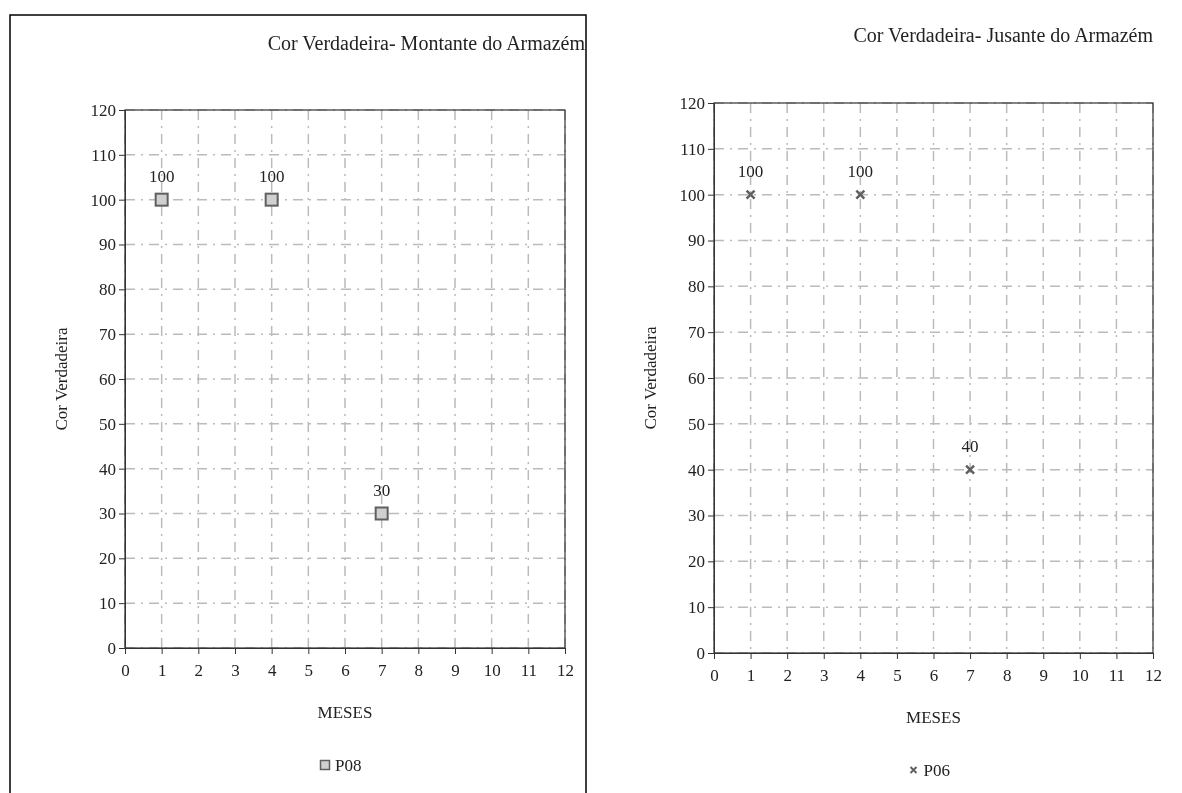 The width and height of the screenshot is (1182, 793). I want to click on chart-title: Cor Verdadeira- Jusante do Armazém, so click(1003, 35).